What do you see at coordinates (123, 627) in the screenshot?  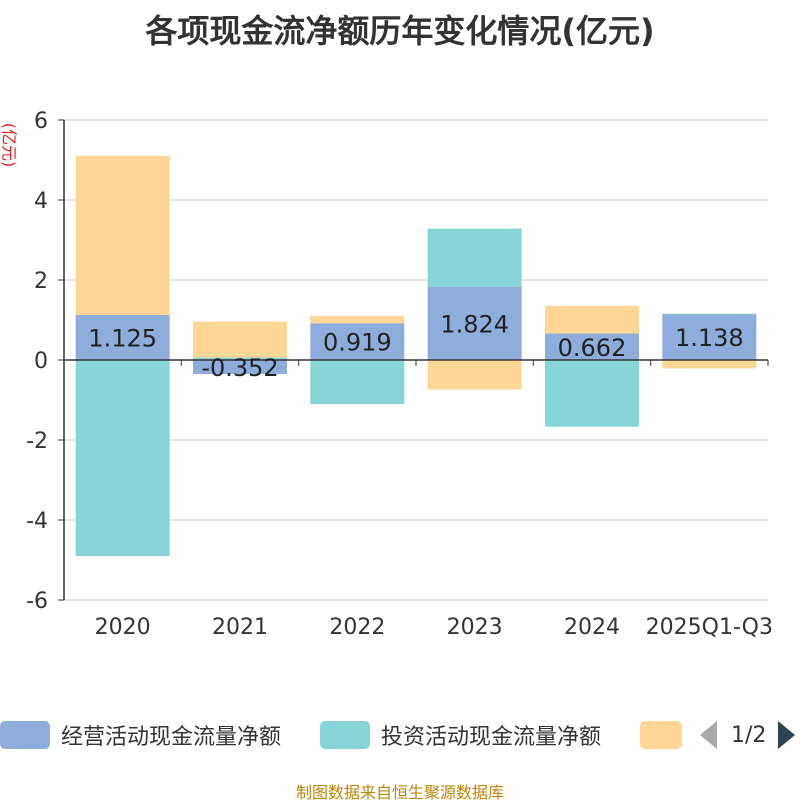 I see `x-tick-label-2020: 2020` at bounding box center [123, 627].